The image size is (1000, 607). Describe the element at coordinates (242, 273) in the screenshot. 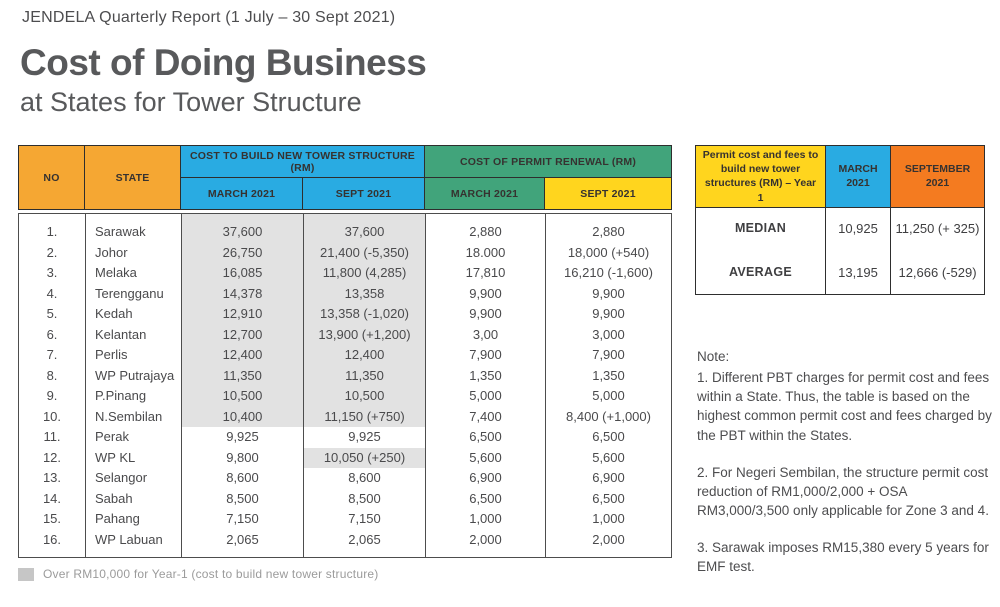

I see `cell-build-march-2021: 16,085` at that location.